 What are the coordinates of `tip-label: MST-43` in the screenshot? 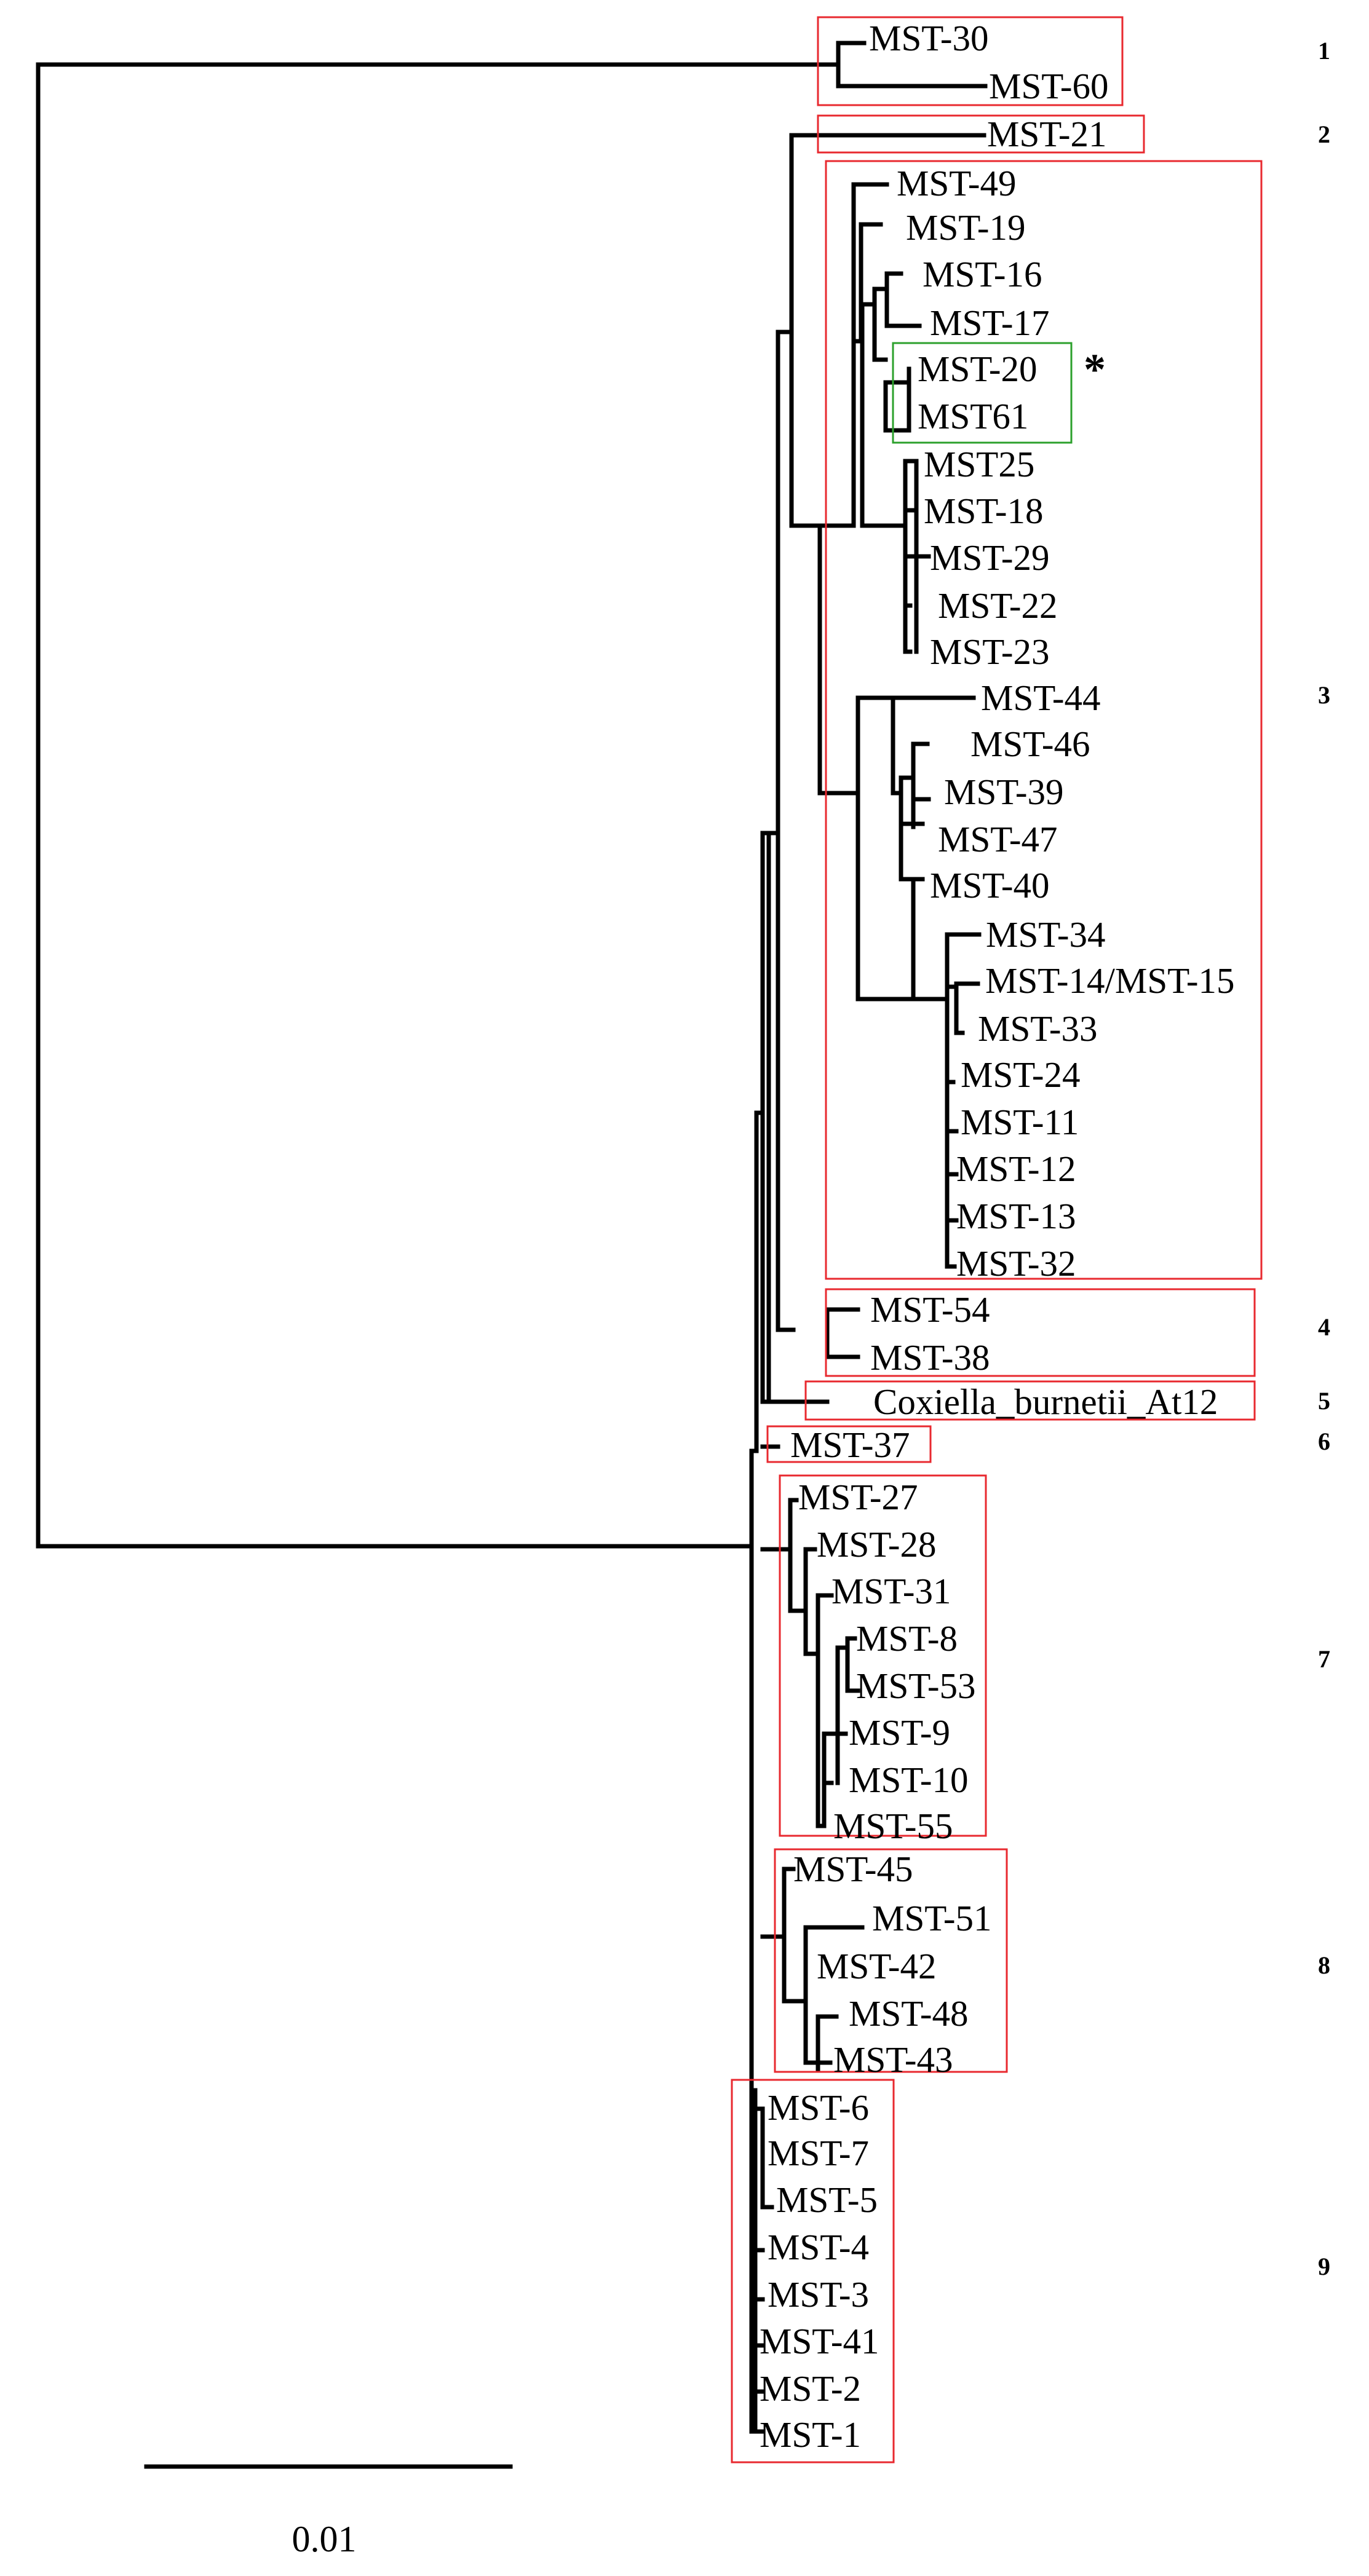 It's located at (893, 2059).